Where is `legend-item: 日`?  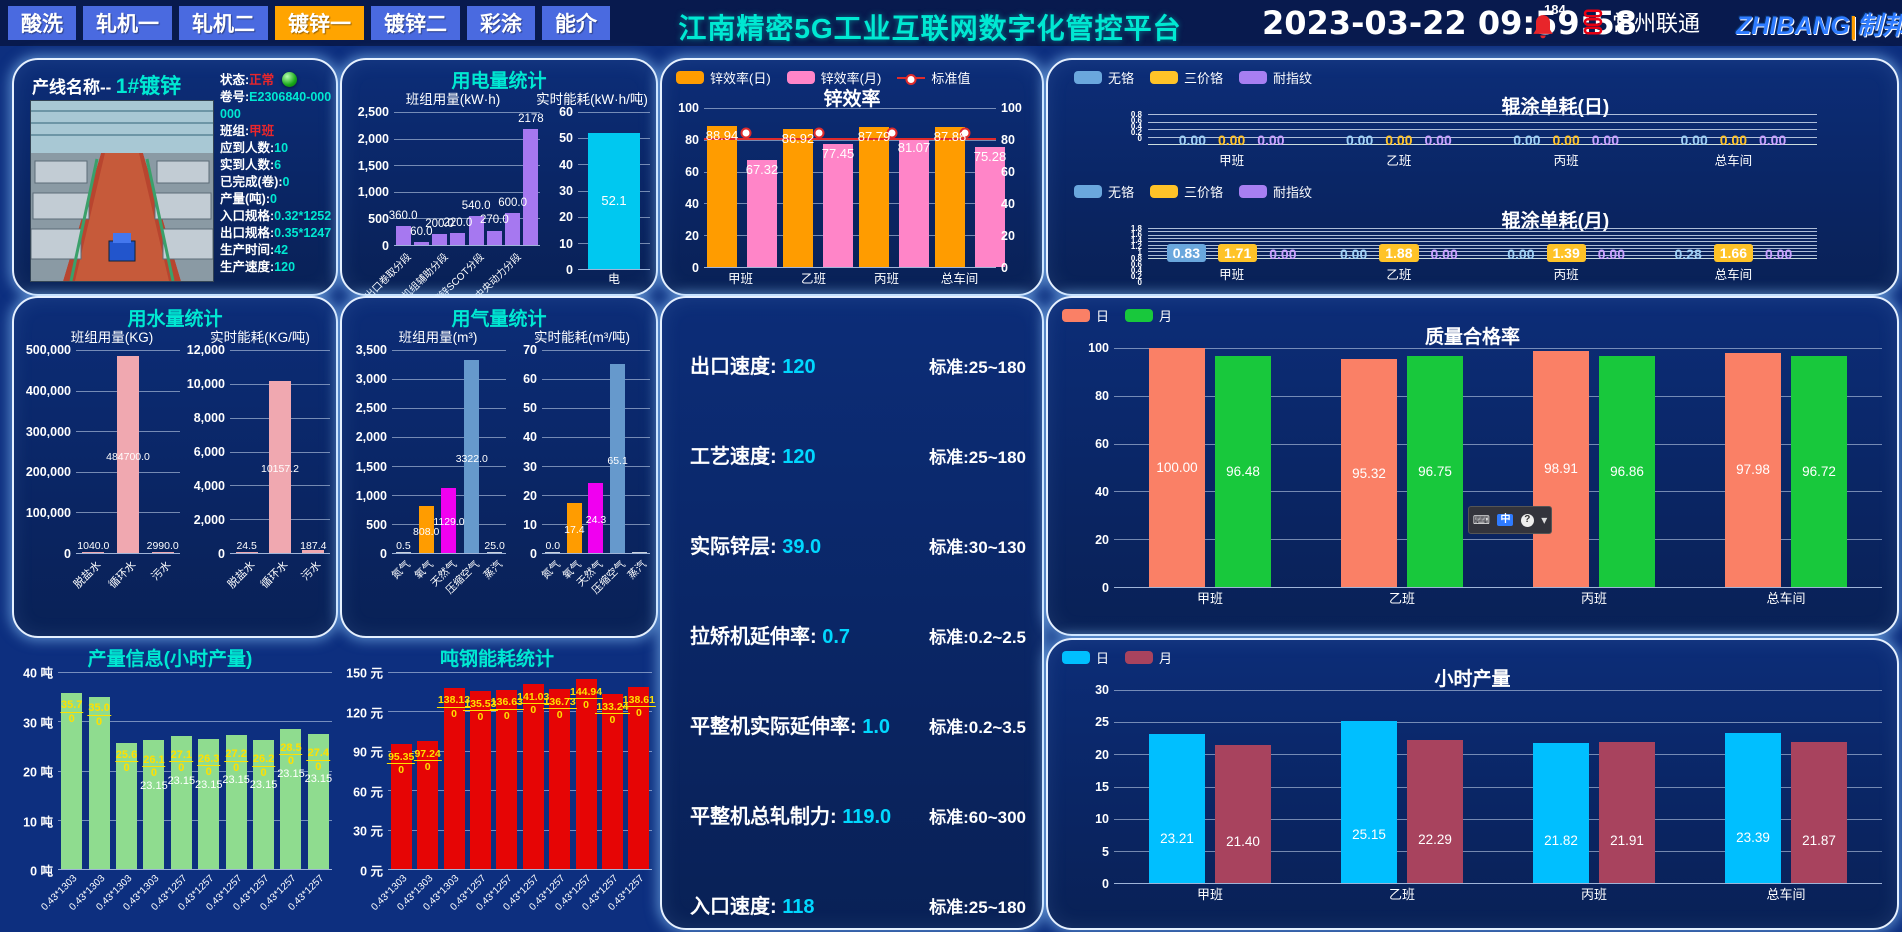
legend-item: 日 is located at coordinates (1085, 657).